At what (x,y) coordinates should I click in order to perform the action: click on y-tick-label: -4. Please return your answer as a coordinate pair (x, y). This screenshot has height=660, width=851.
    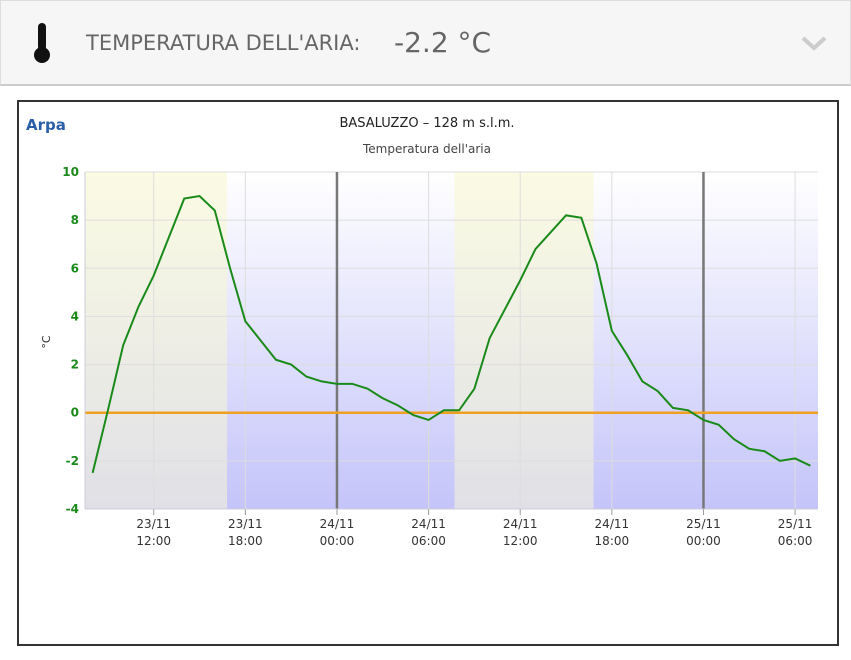
    Looking at the image, I should click on (72, 509).